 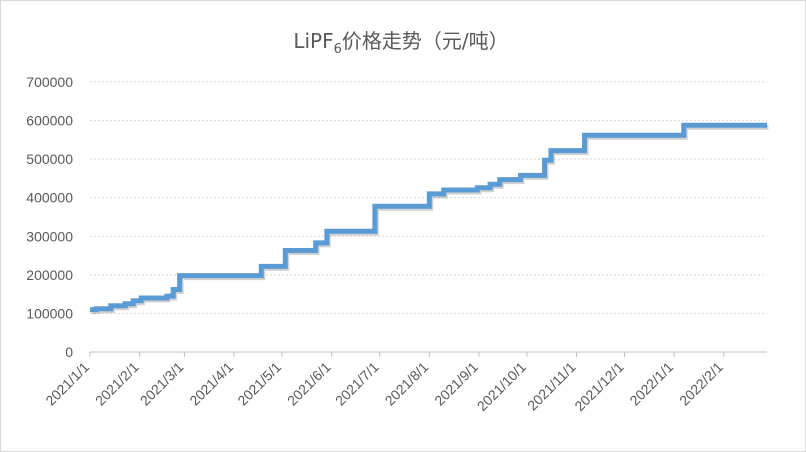 I want to click on y-tick-label: 500000, so click(x=49, y=159).